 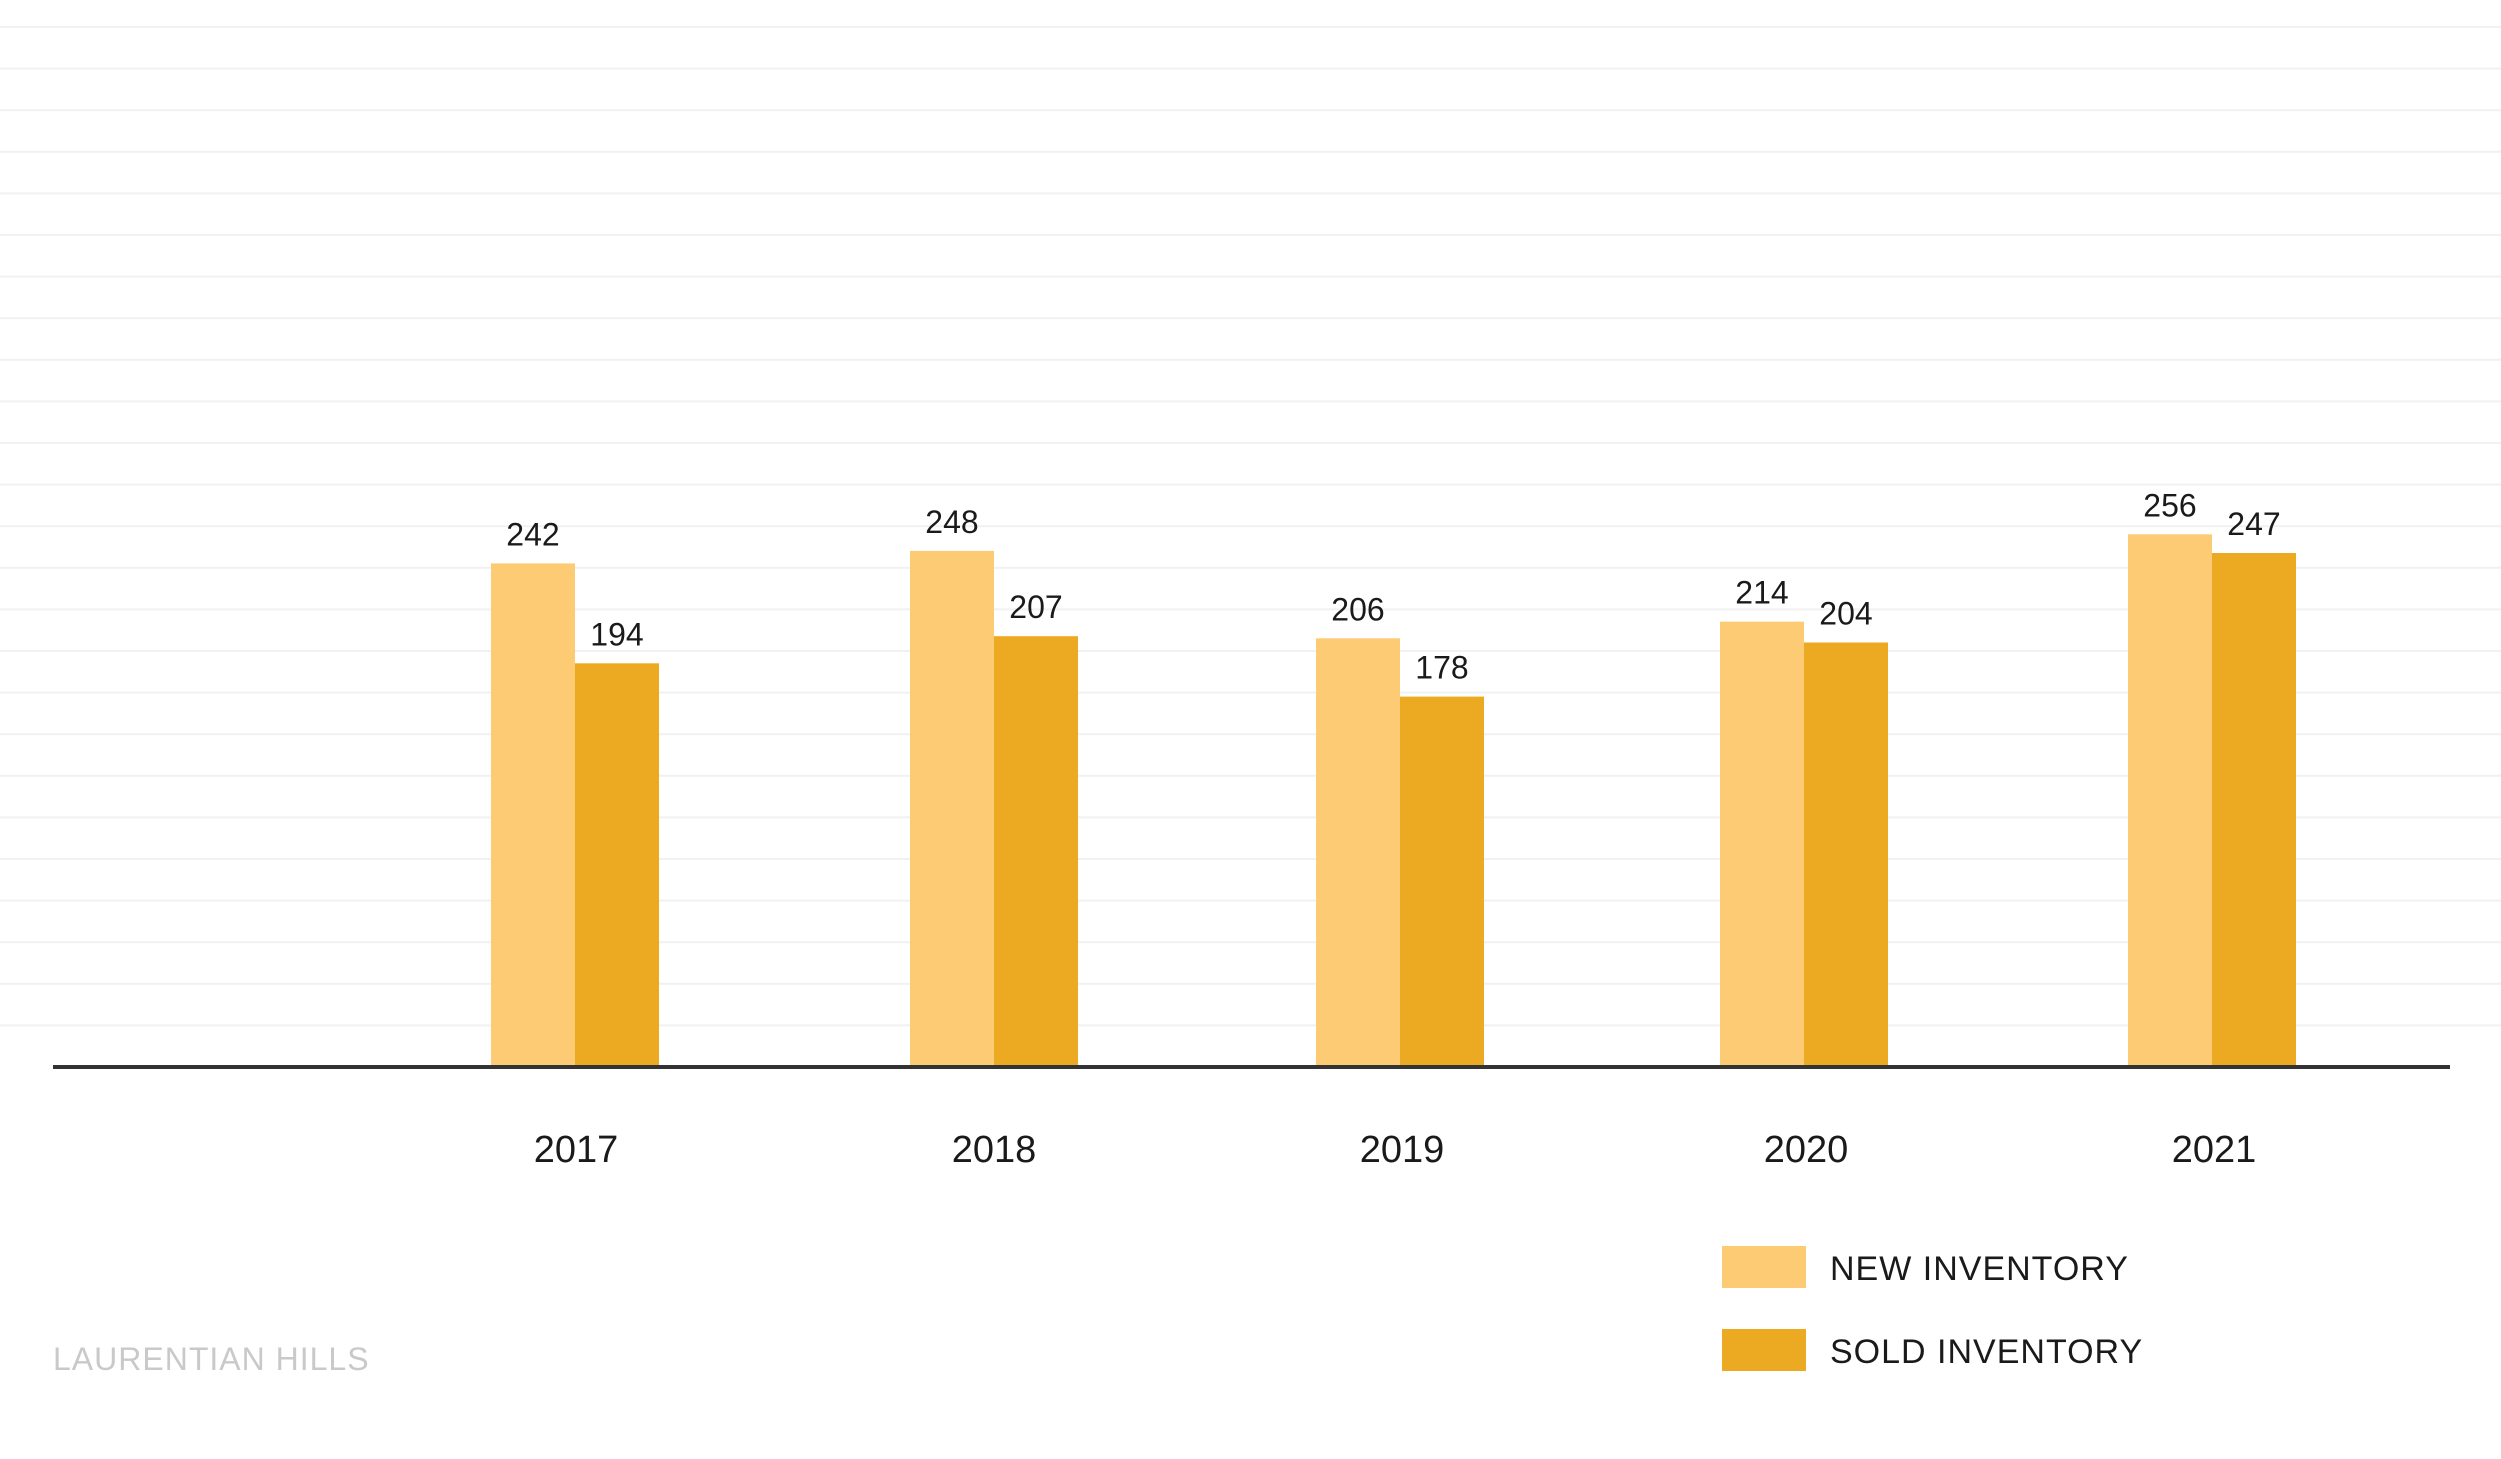 I want to click on data-label-new-2020: 214, so click(x=1761, y=593).